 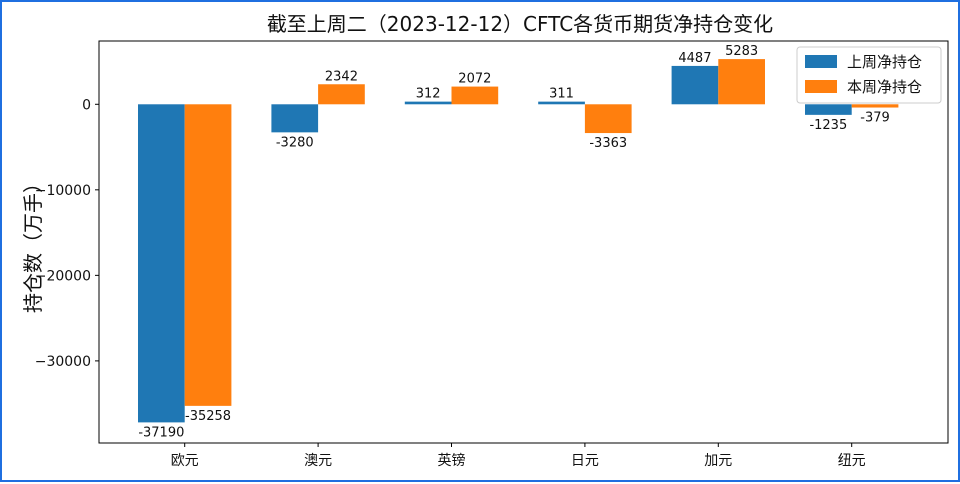 I want to click on legend-label: 上周净持仓, so click(x=884, y=62).